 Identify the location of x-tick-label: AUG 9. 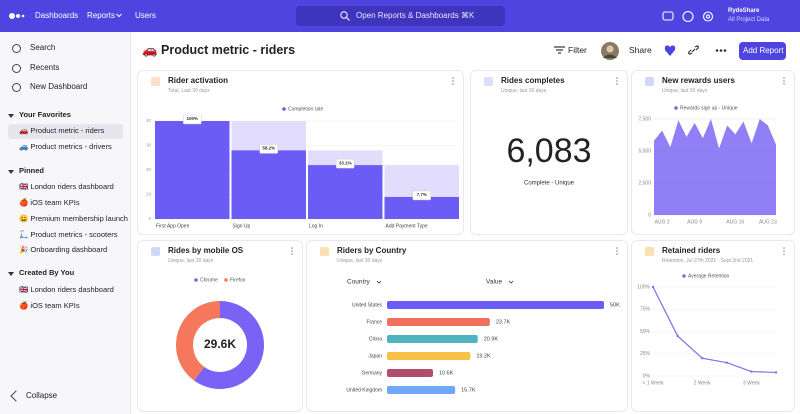
(694, 222).